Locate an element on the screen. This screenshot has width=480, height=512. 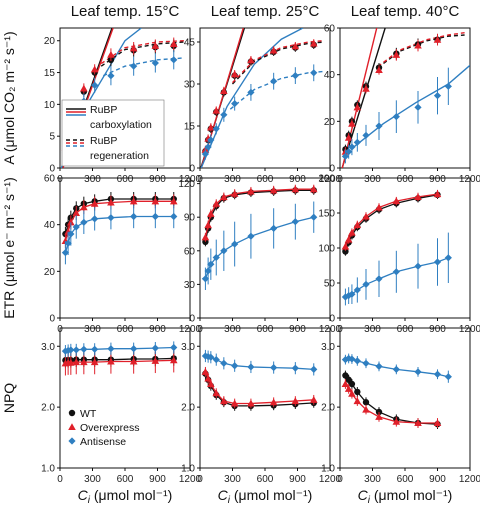
y-axis-label: A (μmol CO₂ m⁻² s⁻¹) is located at coordinates (9, 97).